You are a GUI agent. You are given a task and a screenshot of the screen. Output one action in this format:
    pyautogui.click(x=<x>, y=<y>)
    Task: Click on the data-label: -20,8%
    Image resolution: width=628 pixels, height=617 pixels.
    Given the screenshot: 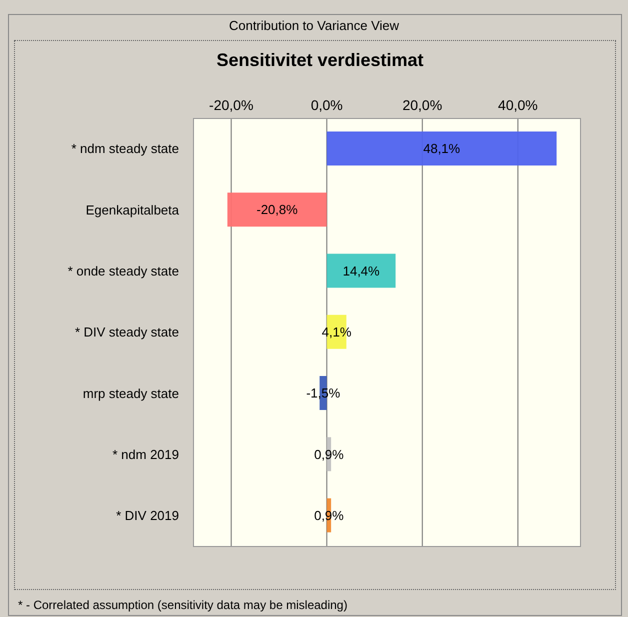 What is the action you would take?
    pyautogui.click(x=277, y=210)
    